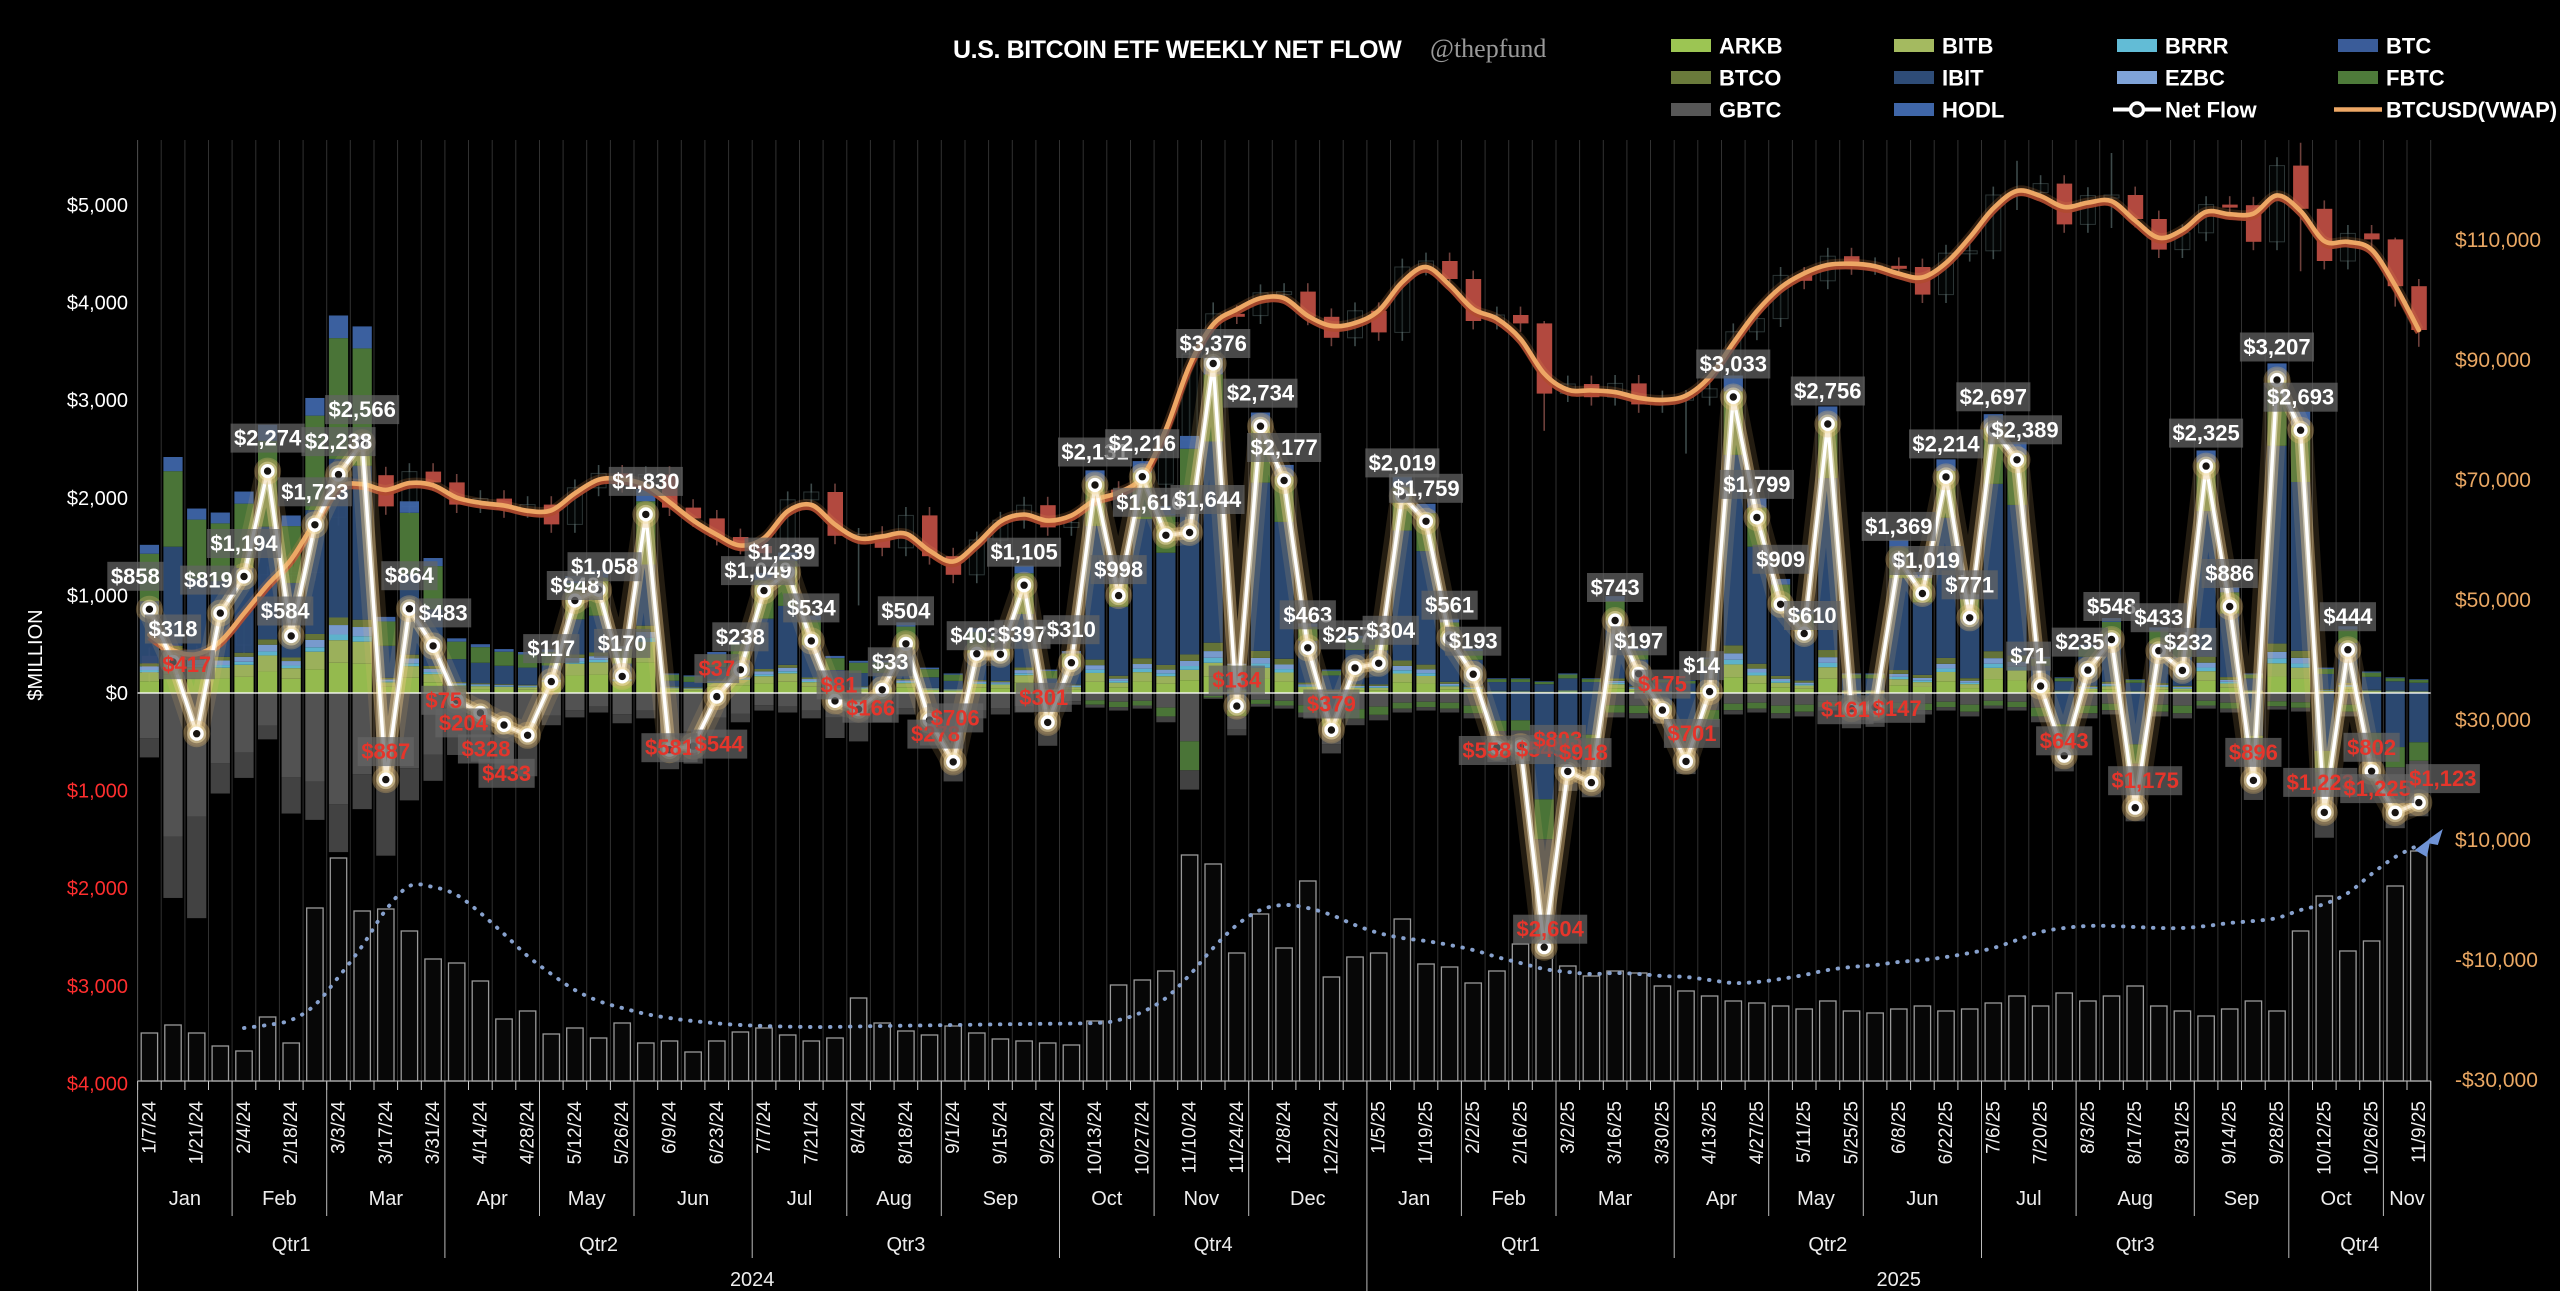 This screenshot has width=2560, height=1291. What do you see at coordinates (575, 1133) in the screenshot?
I see `svg-text: 5/12/24` at bounding box center [575, 1133].